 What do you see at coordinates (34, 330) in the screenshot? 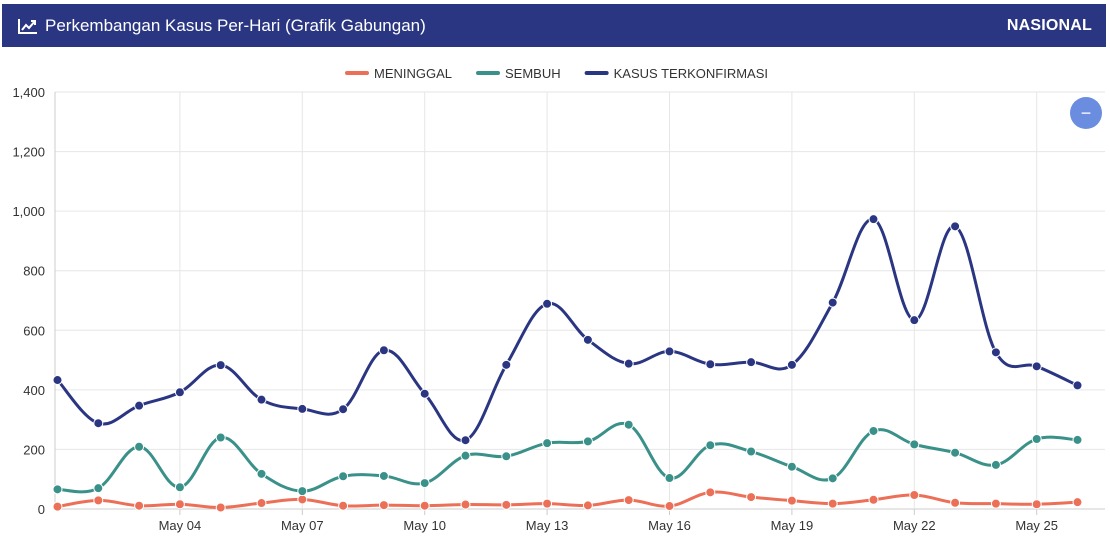
I see `y-tick-label: 600` at bounding box center [34, 330].